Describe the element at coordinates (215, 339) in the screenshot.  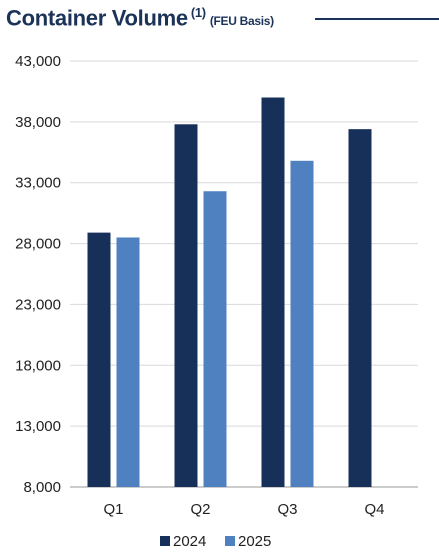
I see `bar-2025-q2` at that location.